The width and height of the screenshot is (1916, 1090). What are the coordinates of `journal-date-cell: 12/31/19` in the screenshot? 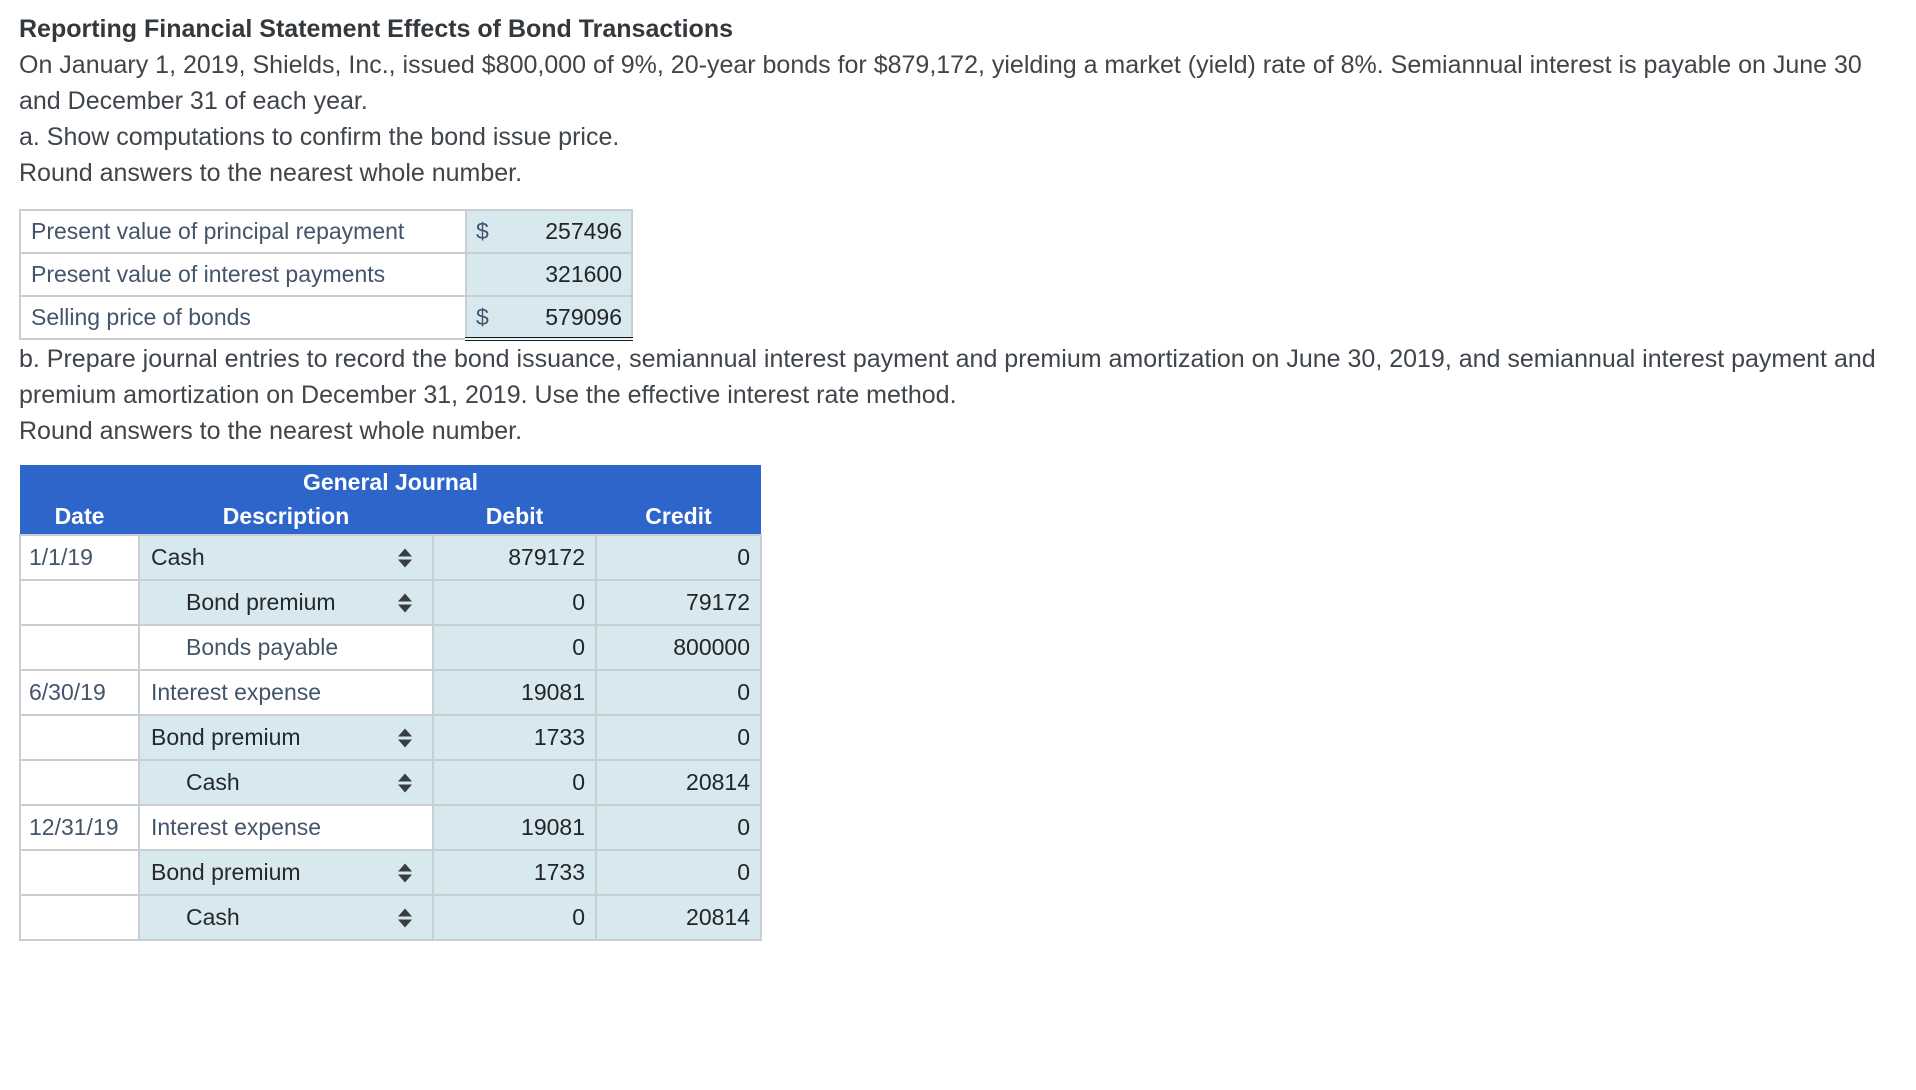 It's located at (79, 827).